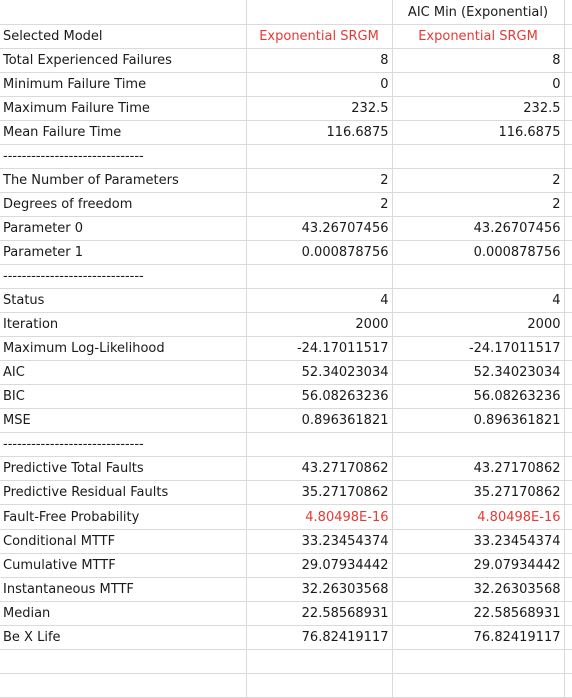 The width and height of the screenshot is (572, 698). I want to click on value-cell-c: 33.23454374, so click(478, 541).